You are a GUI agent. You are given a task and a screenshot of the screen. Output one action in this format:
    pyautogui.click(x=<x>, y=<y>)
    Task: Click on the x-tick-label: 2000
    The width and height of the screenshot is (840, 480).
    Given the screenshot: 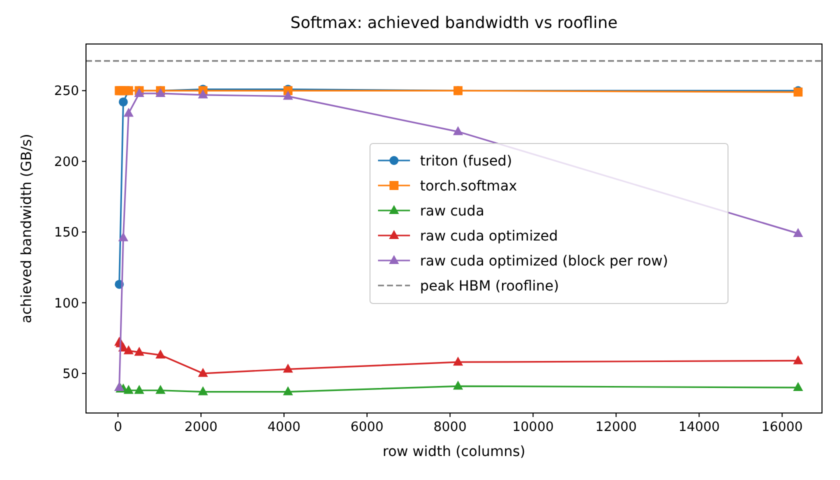 What is the action you would take?
    pyautogui.click(x=201, y=427)
    